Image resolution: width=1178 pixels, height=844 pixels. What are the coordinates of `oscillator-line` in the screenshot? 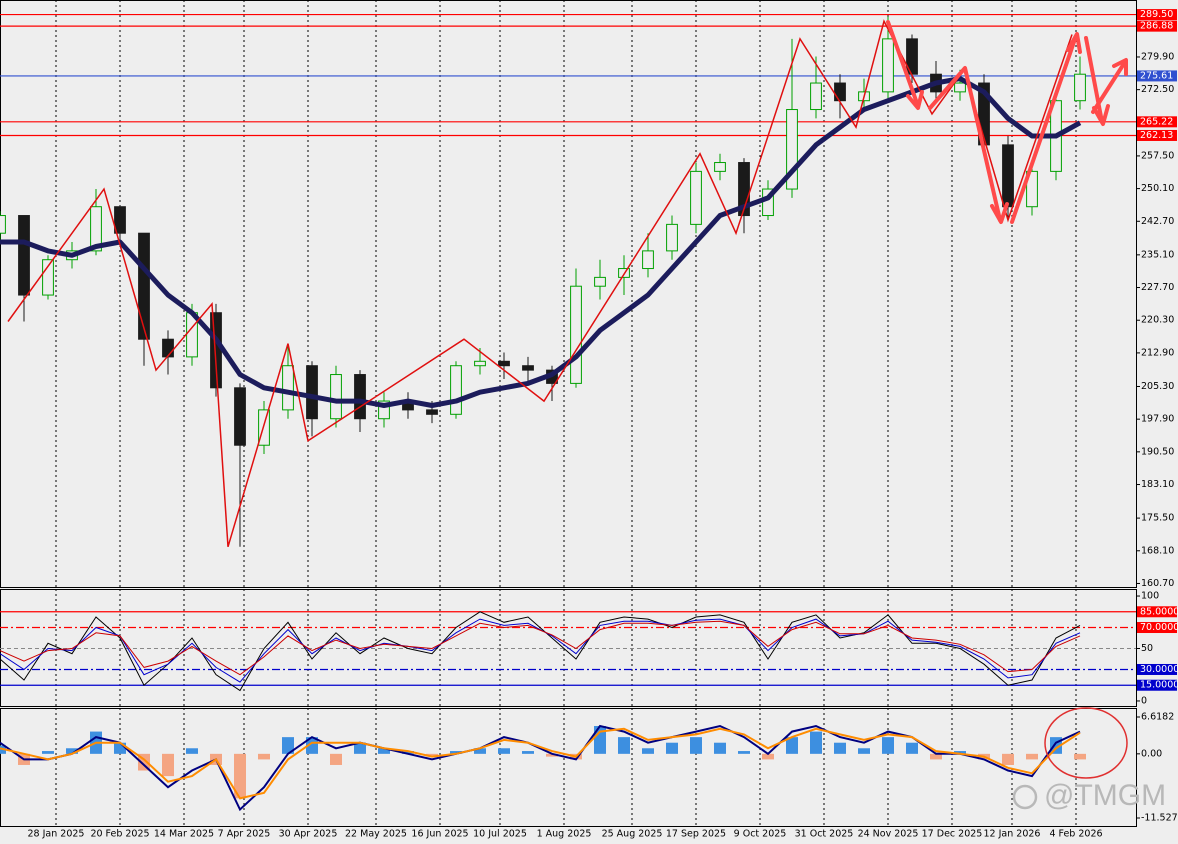 It's located at (540, 648).